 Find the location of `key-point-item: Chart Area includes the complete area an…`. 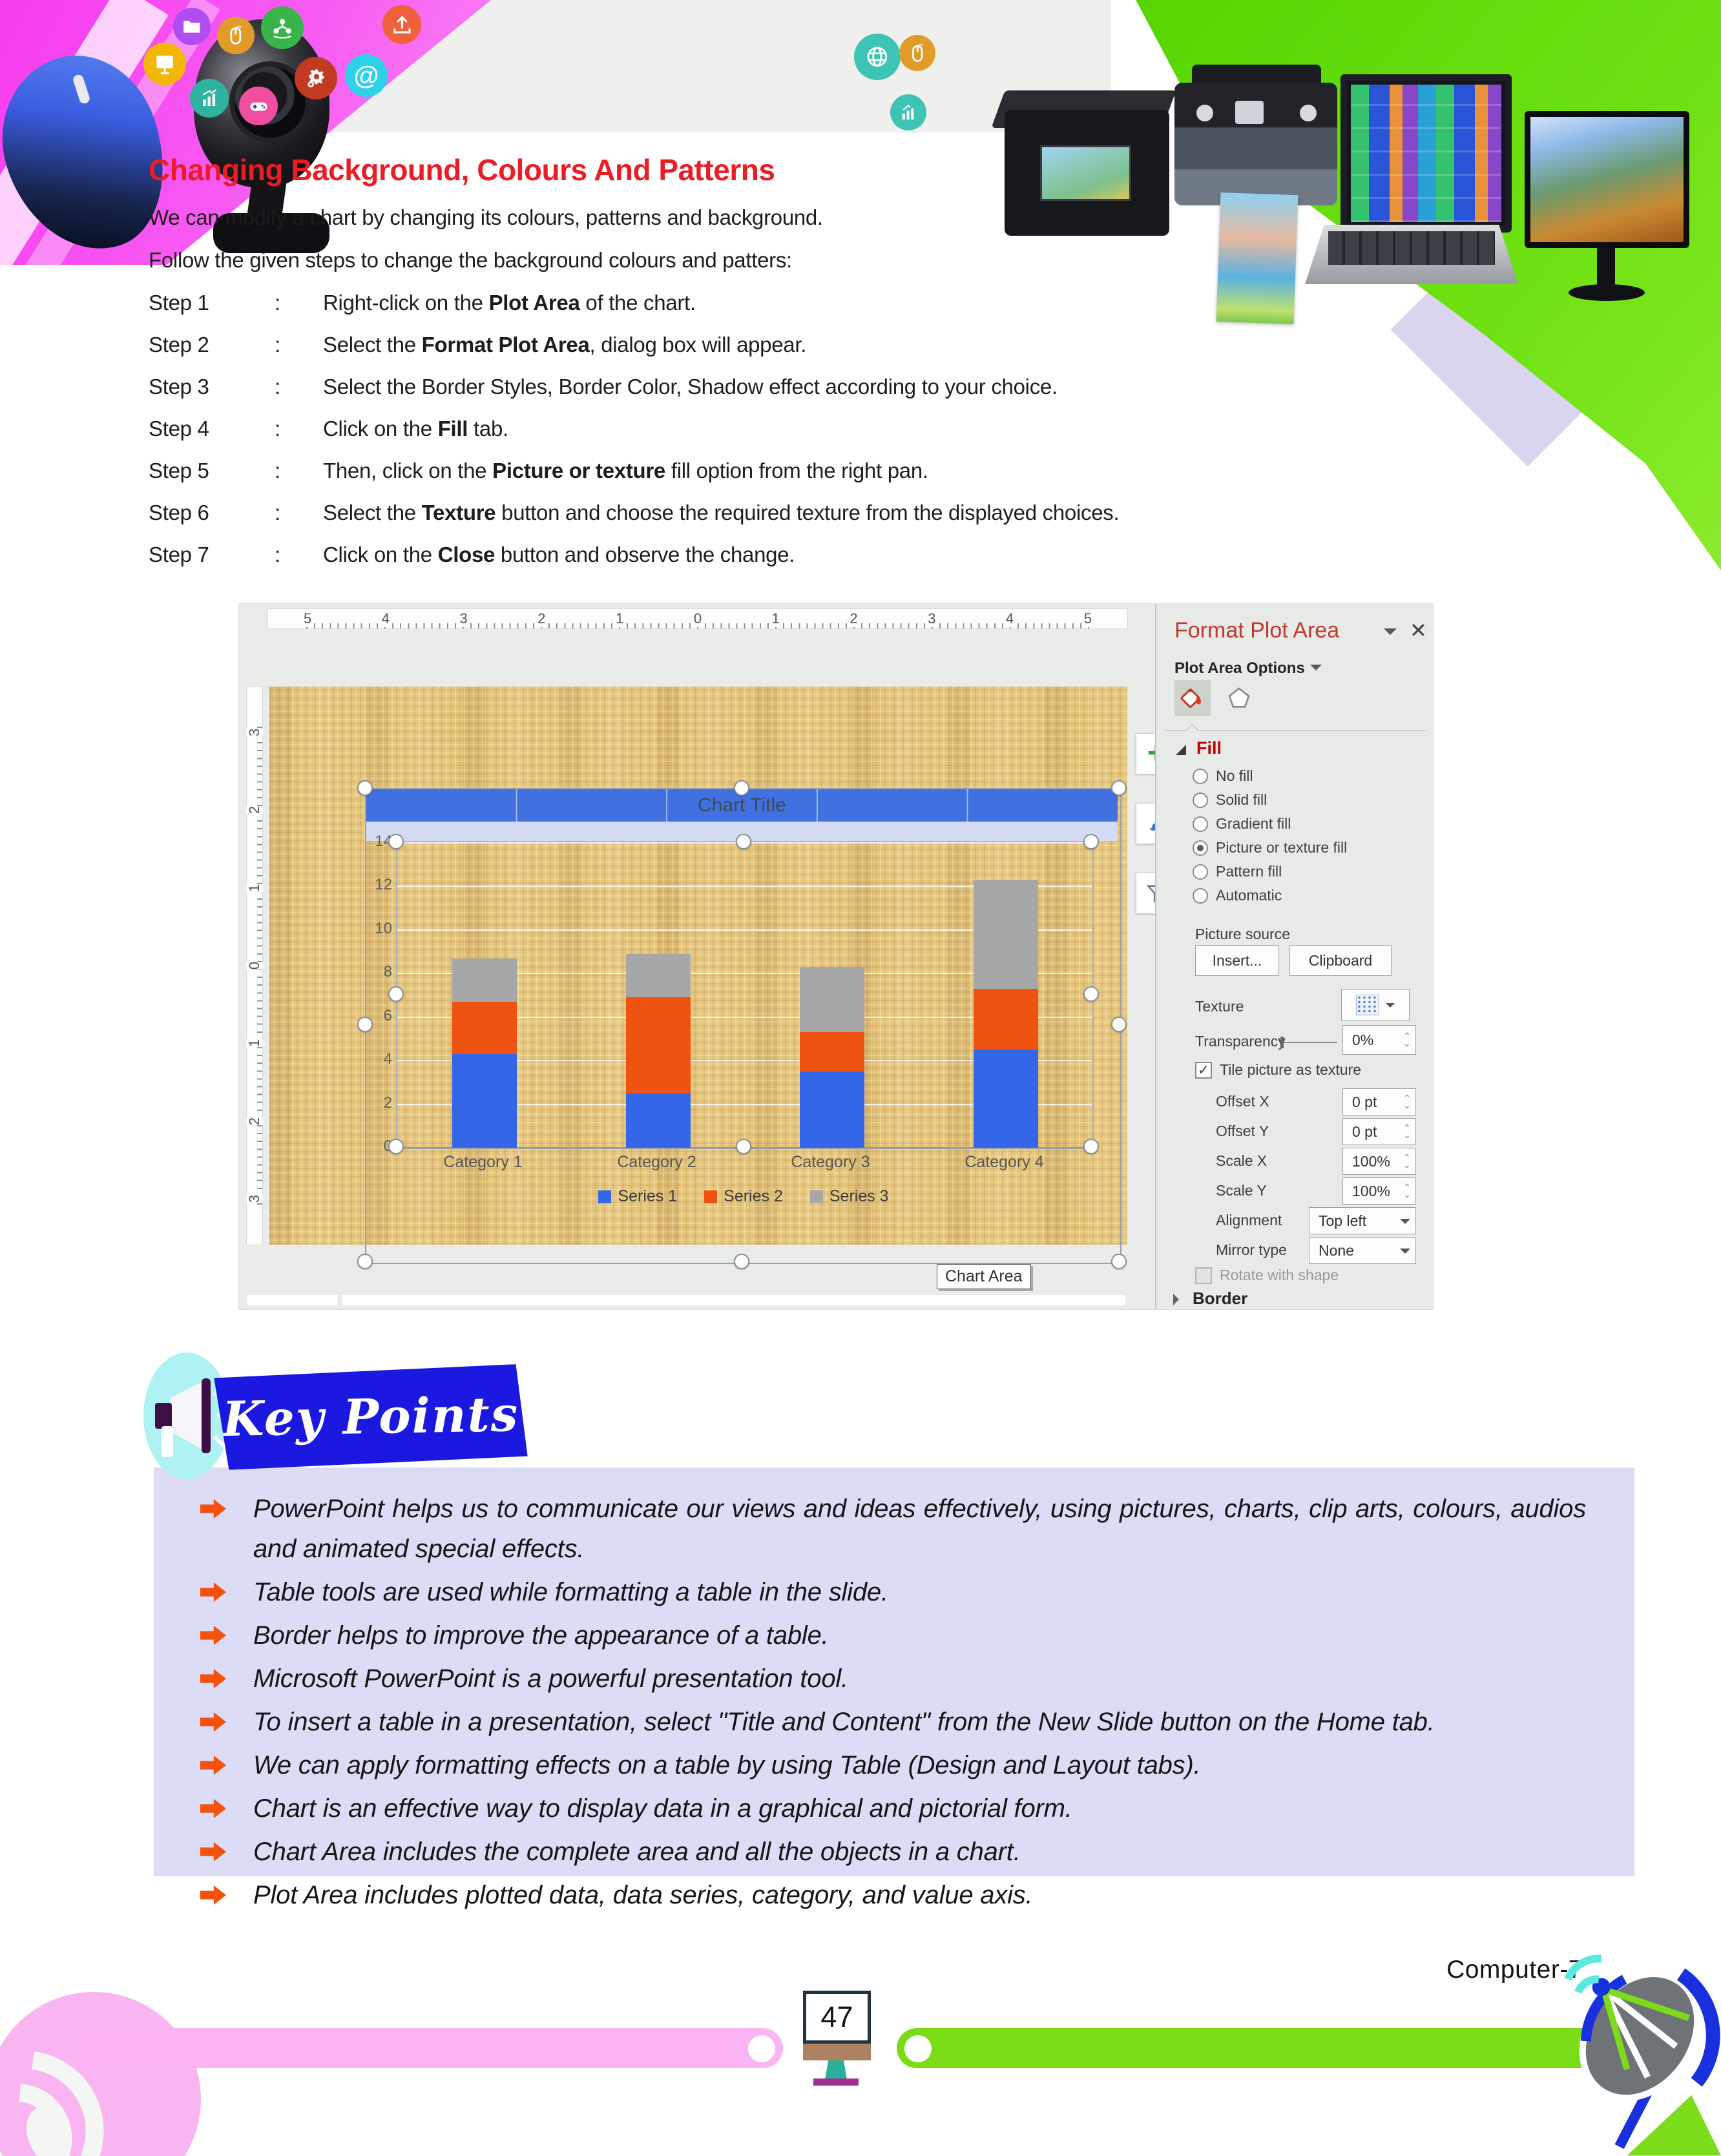

key-point-item: Chart Area includes the complete area an… is located at coordinates (893, 1852).